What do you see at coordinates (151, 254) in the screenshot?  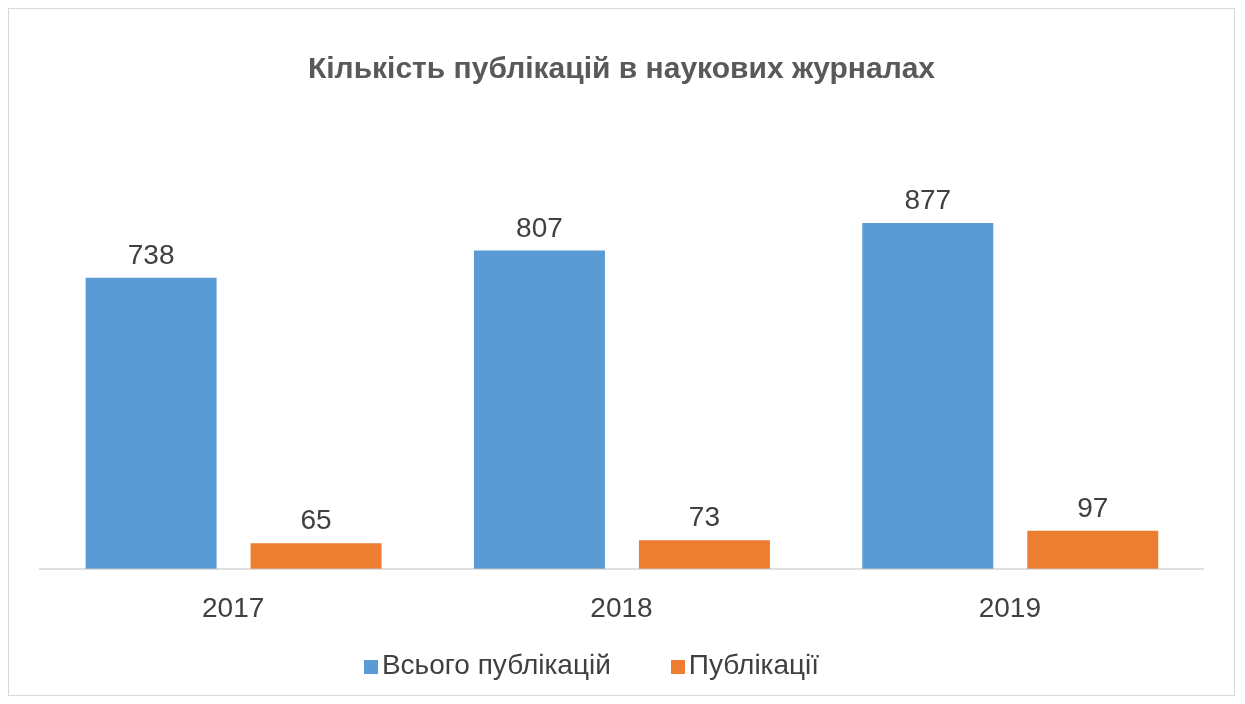 I see `data-label: 738` at bounding box center [151, 254].